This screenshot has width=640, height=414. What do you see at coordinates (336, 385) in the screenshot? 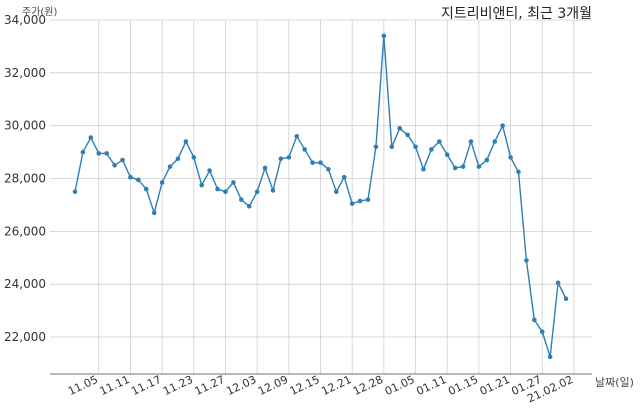
I see `x-tick-label: 12.21` at bounding box center [336, 385].